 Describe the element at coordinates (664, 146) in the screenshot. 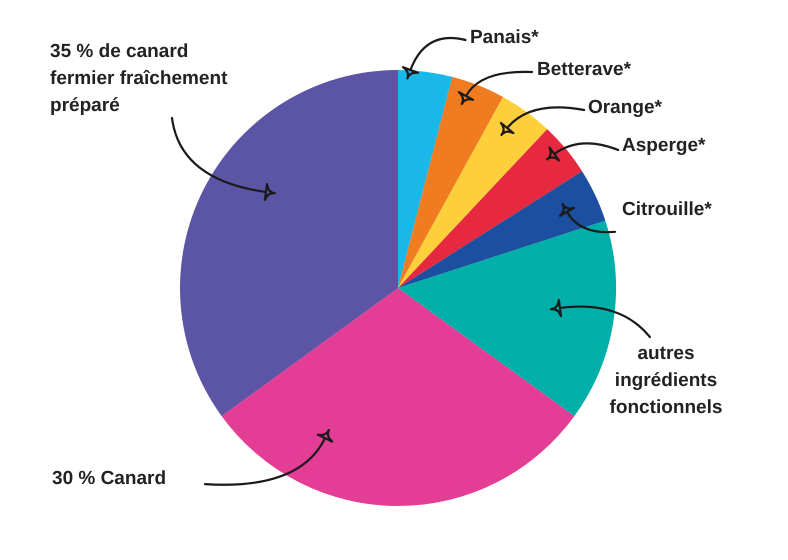

I see `slice-label: Asperge*` at that location.